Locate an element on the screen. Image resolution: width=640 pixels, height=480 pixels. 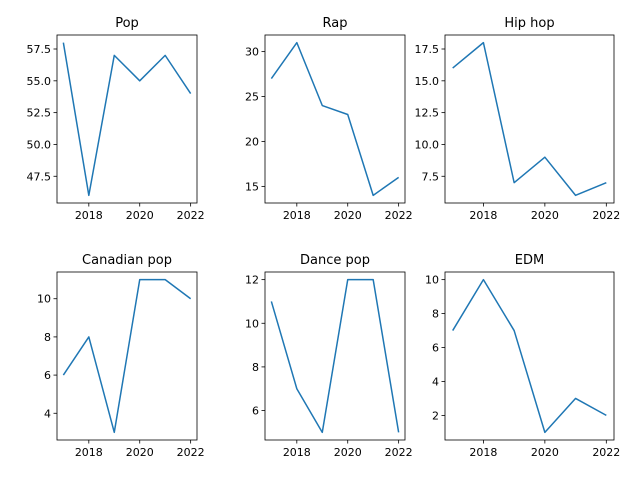
subplot-6: 2018 2020 2022 2 4 6 8 10 EDM is located at coordinates (522, 356).